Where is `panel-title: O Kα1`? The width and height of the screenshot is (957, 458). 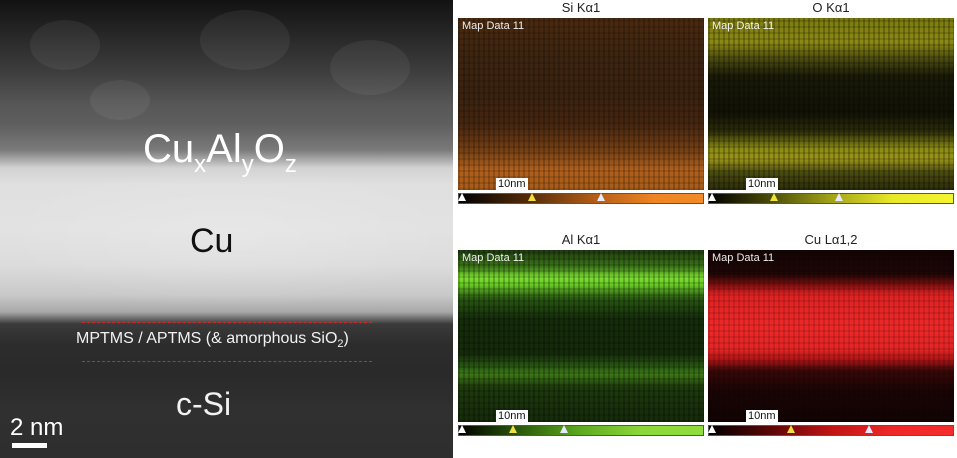
panel-title: O Kα1 is located at coordinates (831, 7).